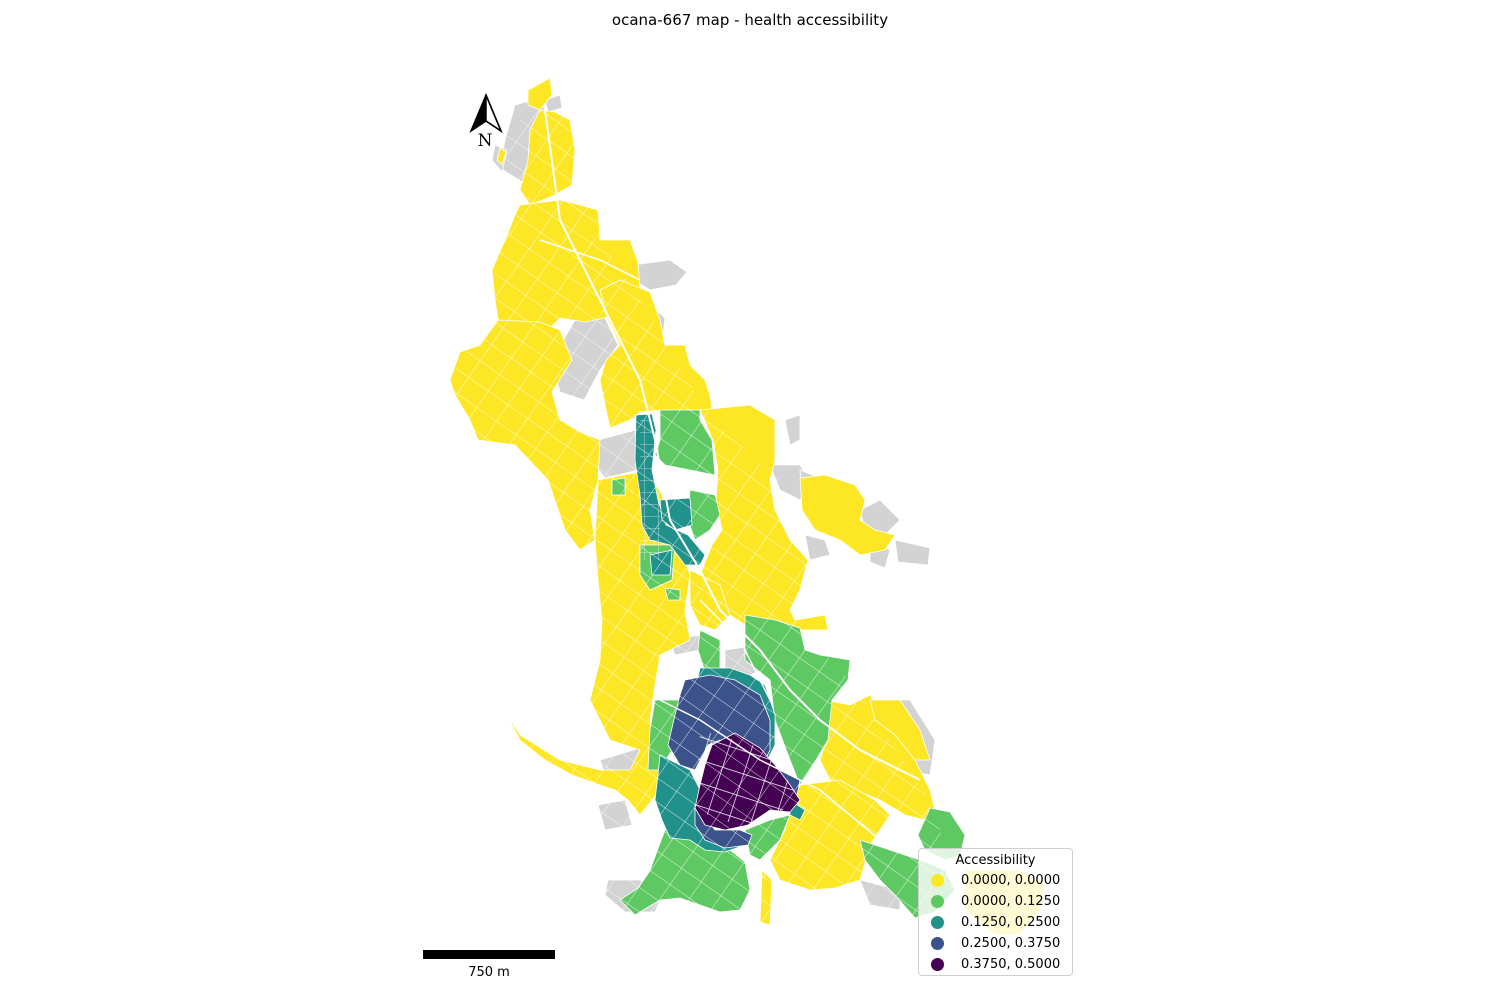  I want to click on scale-bar, so click(489, 954).